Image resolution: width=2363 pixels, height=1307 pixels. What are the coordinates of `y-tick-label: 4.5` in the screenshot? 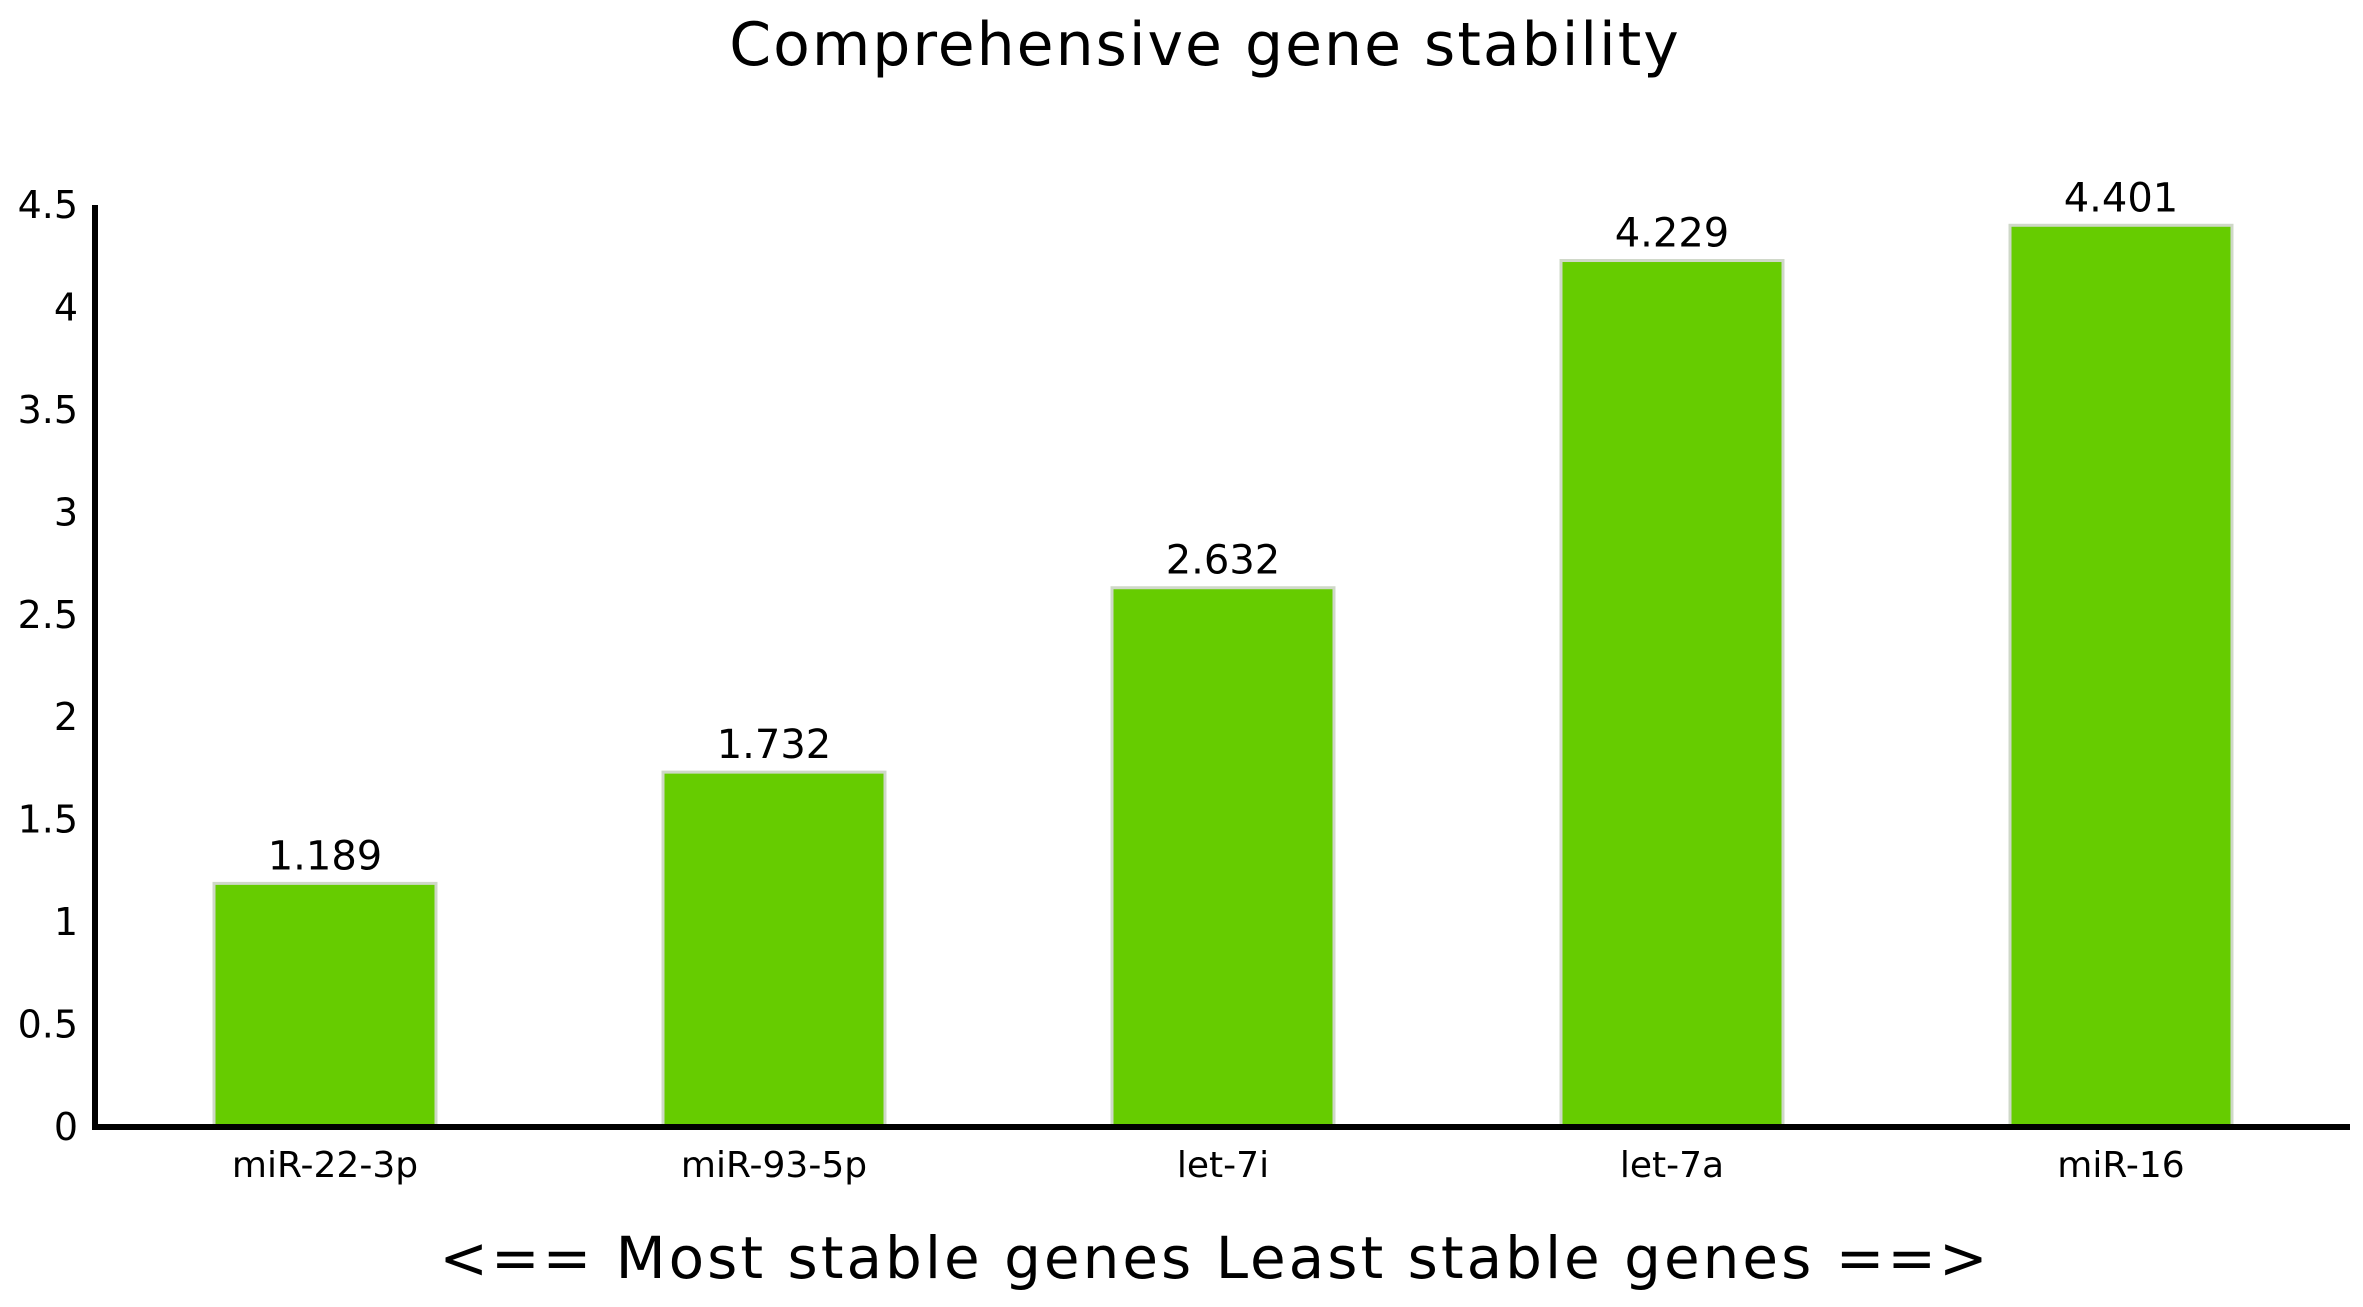 It's located at (48, 205).